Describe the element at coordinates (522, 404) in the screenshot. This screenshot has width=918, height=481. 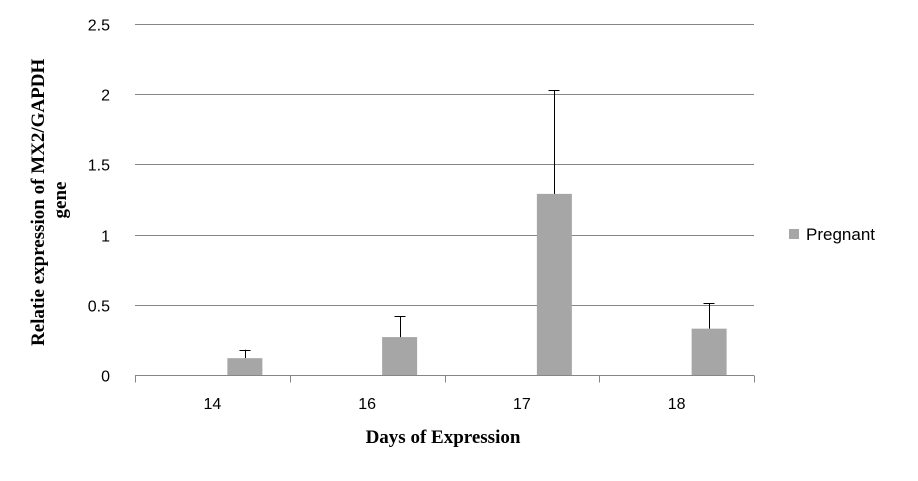
I see `x-tick-label: 17` at that location.